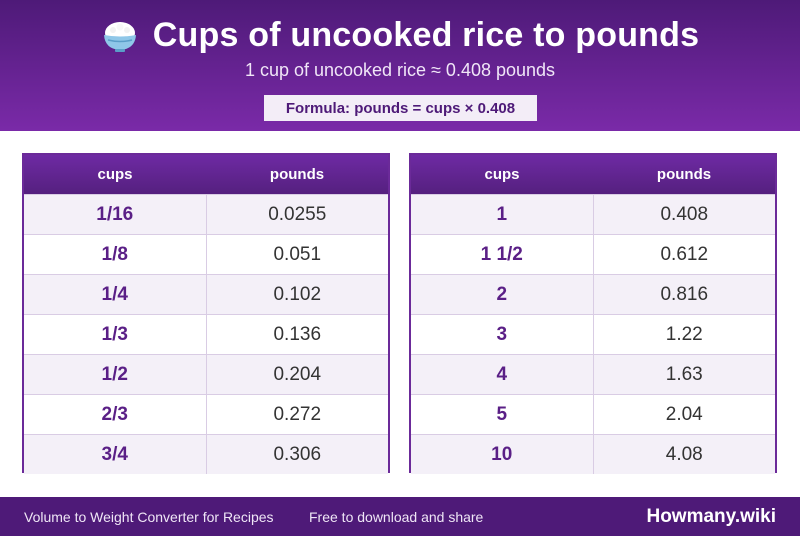 This screenshot has width=800, height=536. I want to click on pounds-cell: 0.306, so click(297, 454).